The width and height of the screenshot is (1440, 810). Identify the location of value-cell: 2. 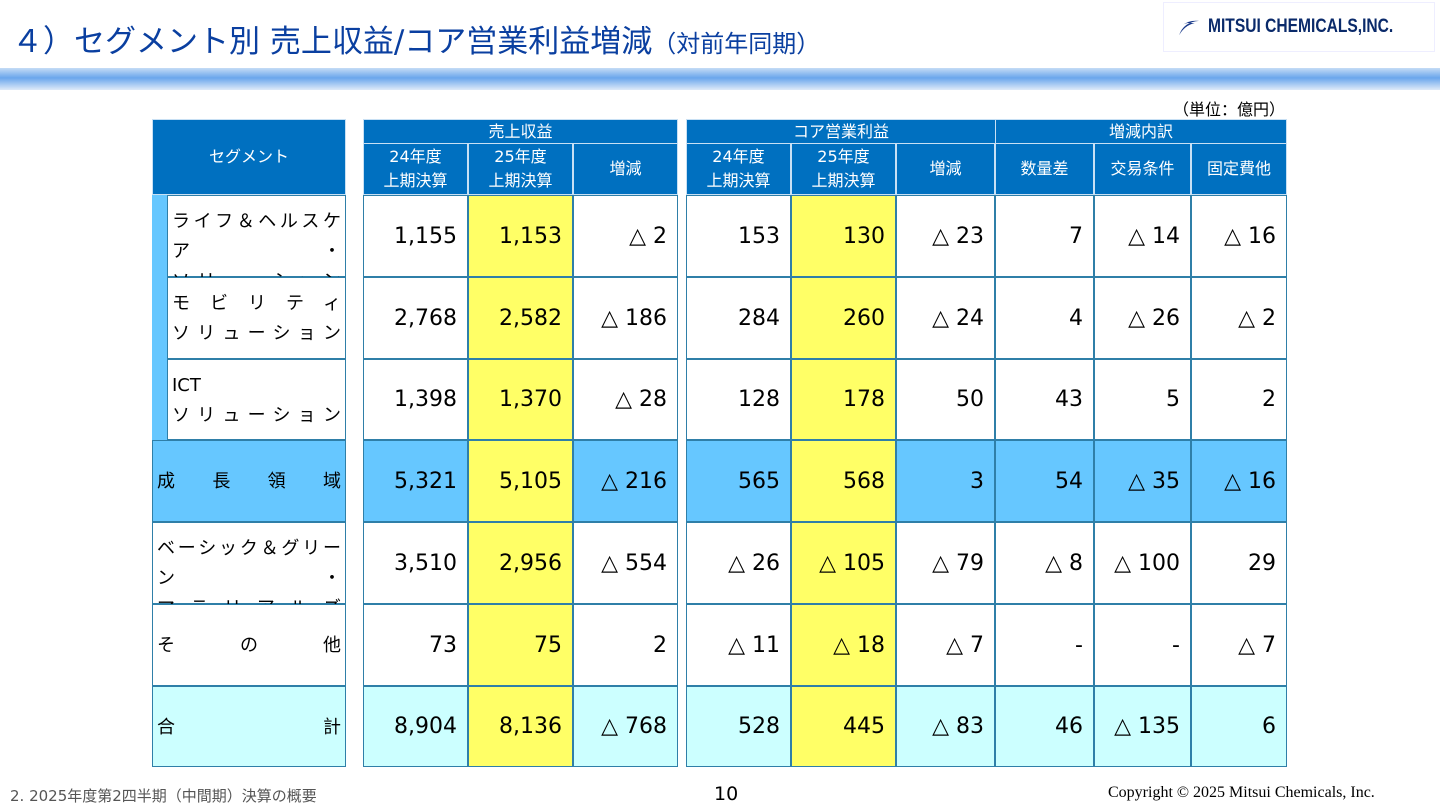
(625, 645).